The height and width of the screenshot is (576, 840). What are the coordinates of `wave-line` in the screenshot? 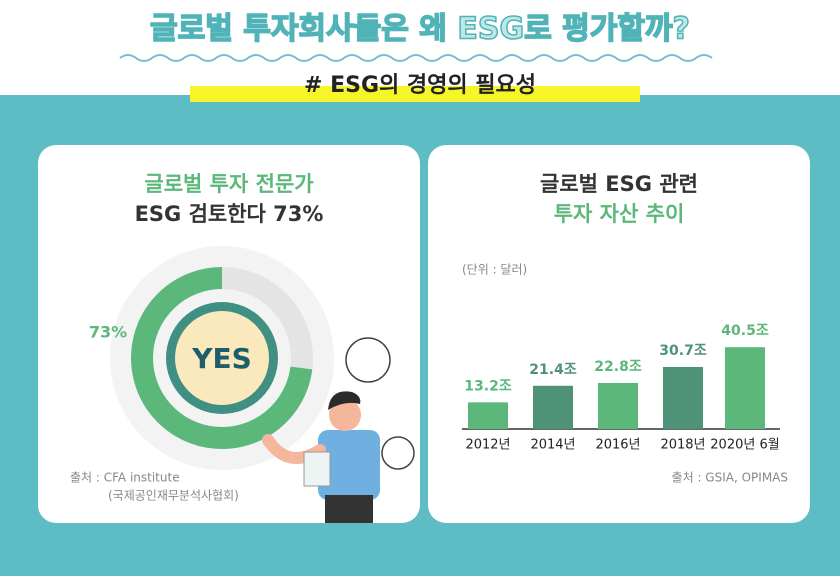 It's located at (416, 58).